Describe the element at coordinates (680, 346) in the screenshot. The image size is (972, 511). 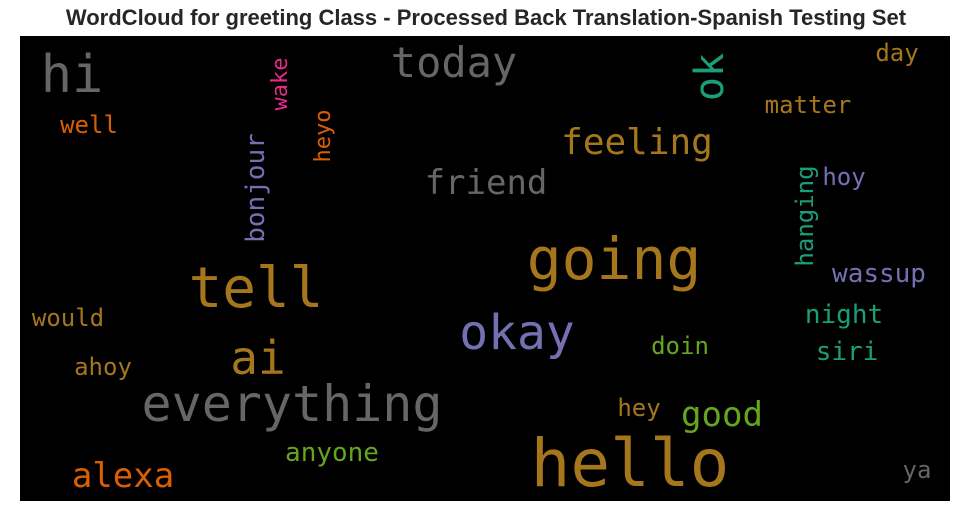
I see `word-doin: doin` at that location.